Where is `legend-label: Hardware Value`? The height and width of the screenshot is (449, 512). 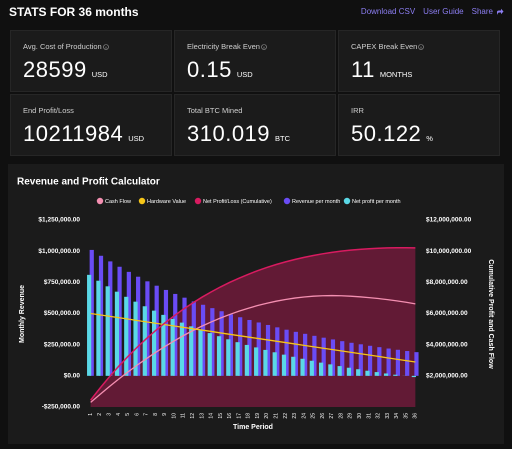 legend-label: Hardware Value is located at coordinates (166, 202).